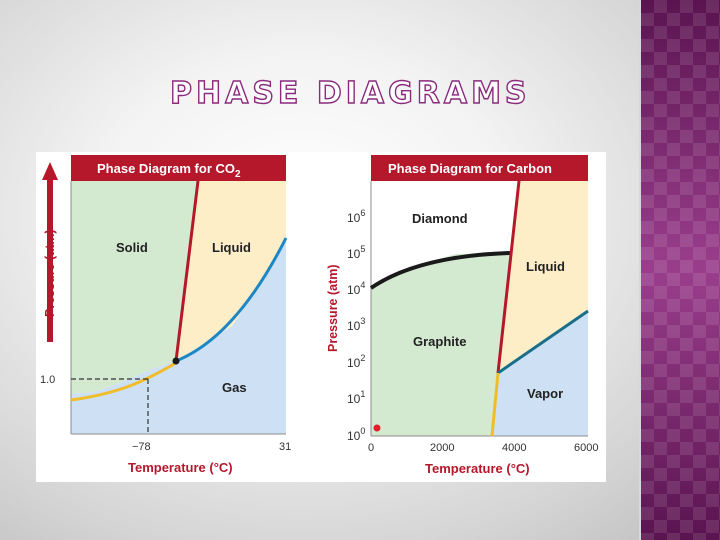 The image size is (720, 540). Describe the element at coordinates (50, 171) in the screenshot. I see `co2-y-axis-arrowhead` at that location.